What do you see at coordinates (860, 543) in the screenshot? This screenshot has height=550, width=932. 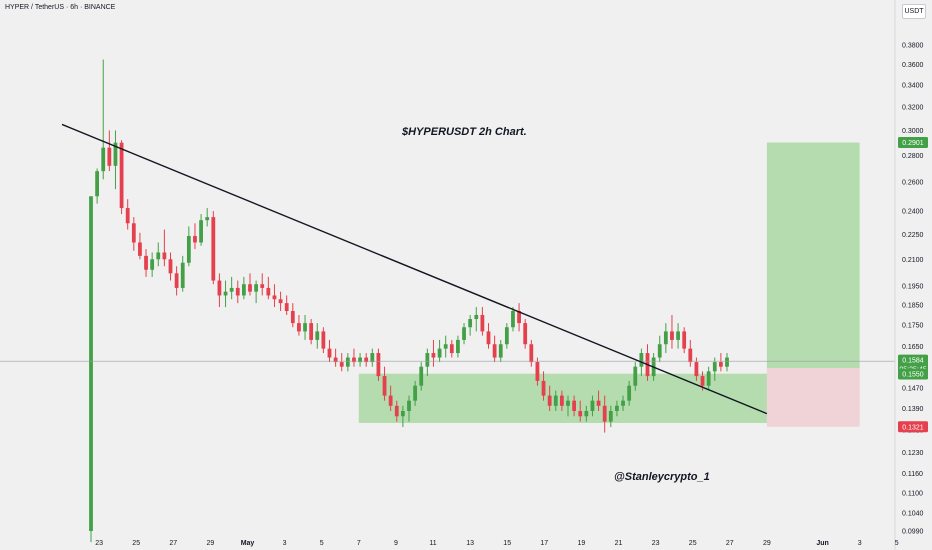 I see `time-tick-label: 3` at bounding box center [860, 543].